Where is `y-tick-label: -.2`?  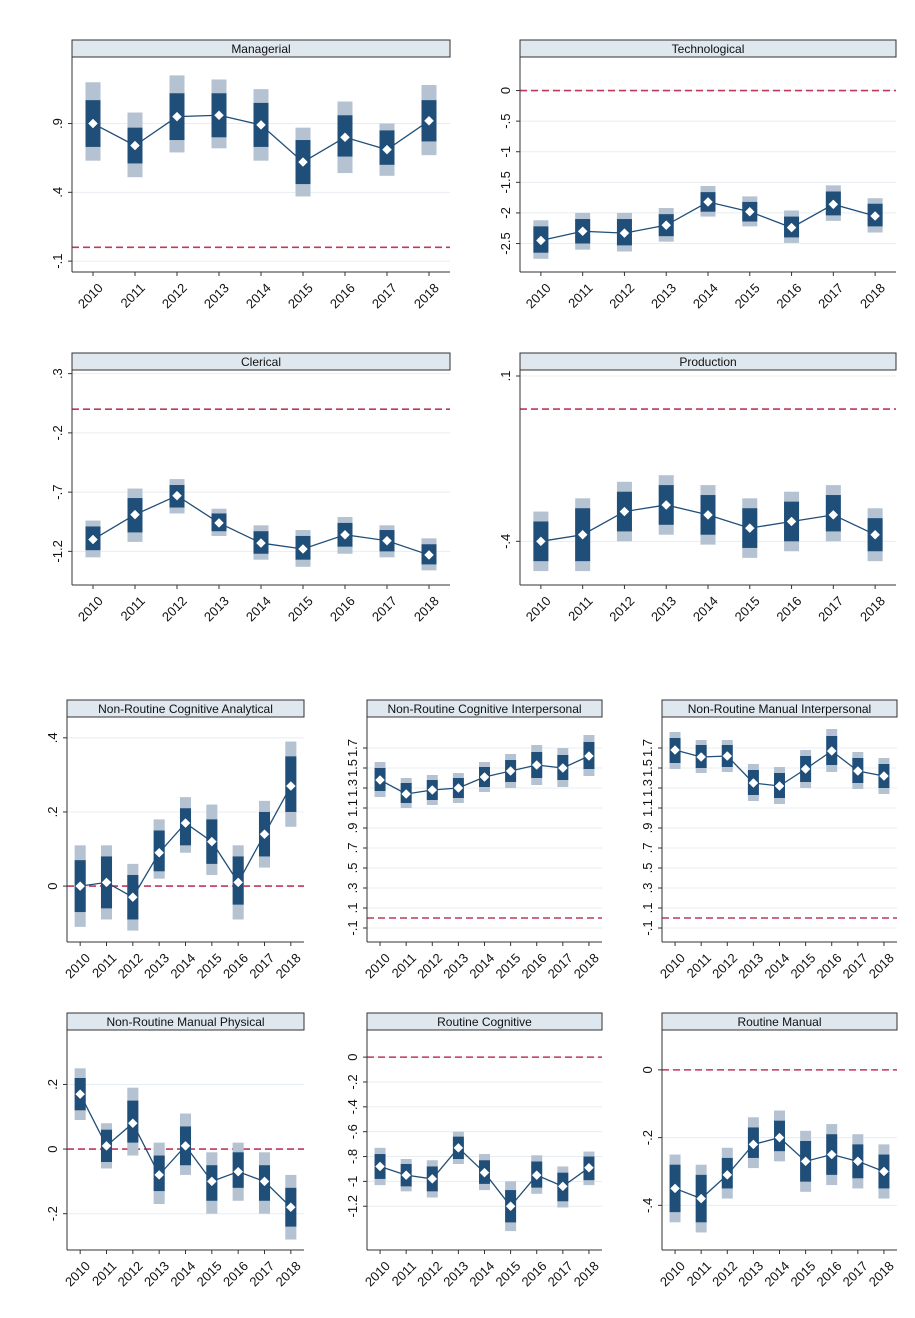
y-tick-label: -.2 is located at coordinates (57, 432).